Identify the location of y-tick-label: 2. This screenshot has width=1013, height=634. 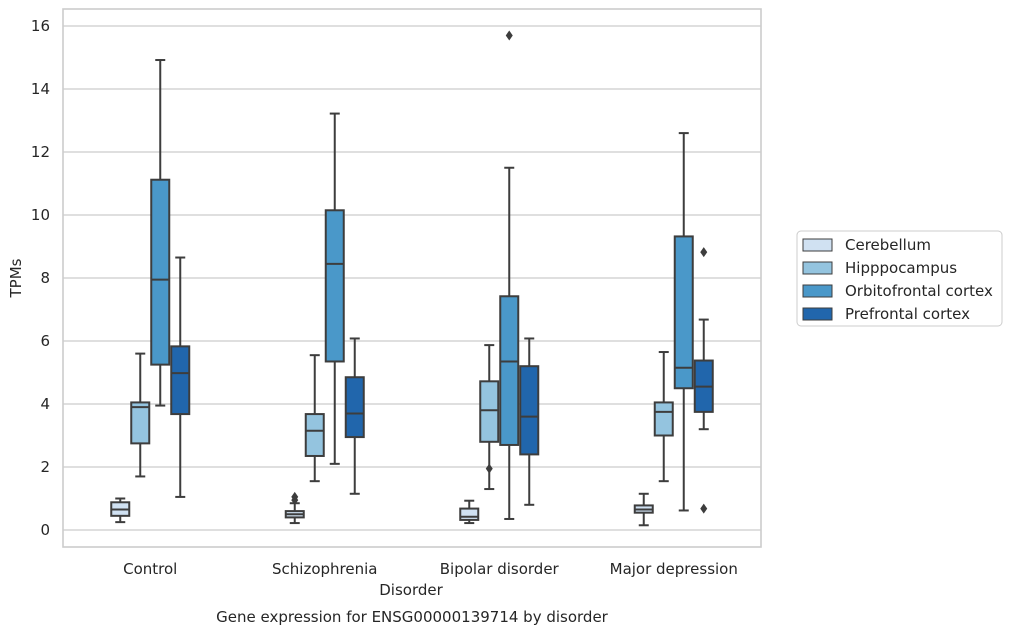
(45, 467).